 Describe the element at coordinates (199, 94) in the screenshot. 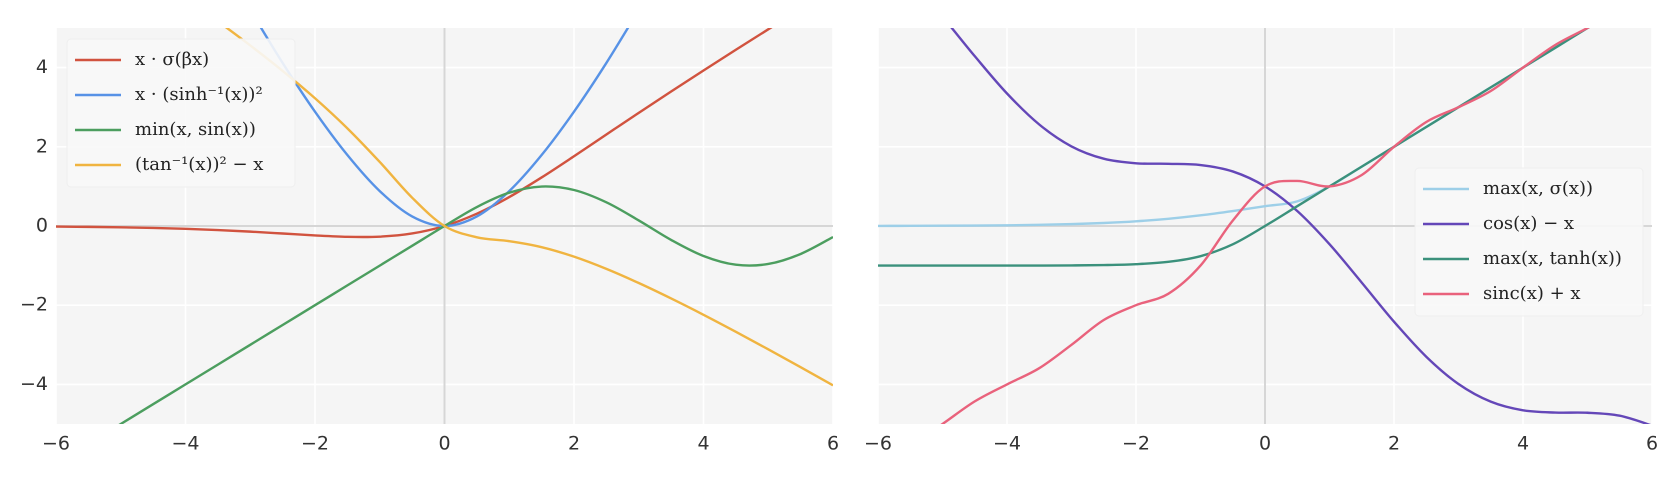

I see `legend-label: x · (sinh⁻¹(x))²` at that location.